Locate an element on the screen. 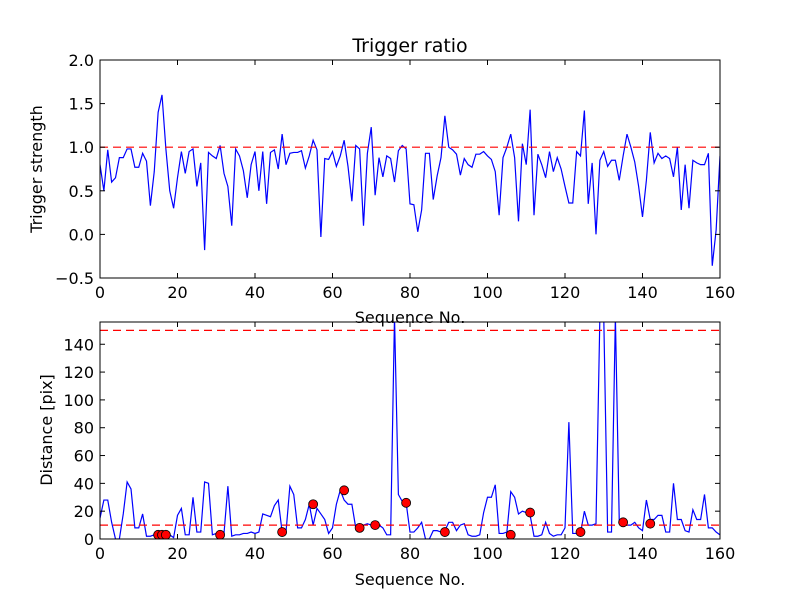  y-axis-label: Distance [pix] is located at coordinates (46, 430).